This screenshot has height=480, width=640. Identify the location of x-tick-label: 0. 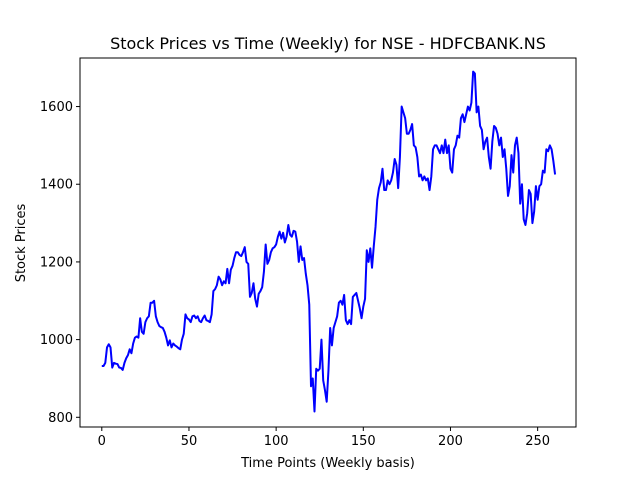
(102, 441).